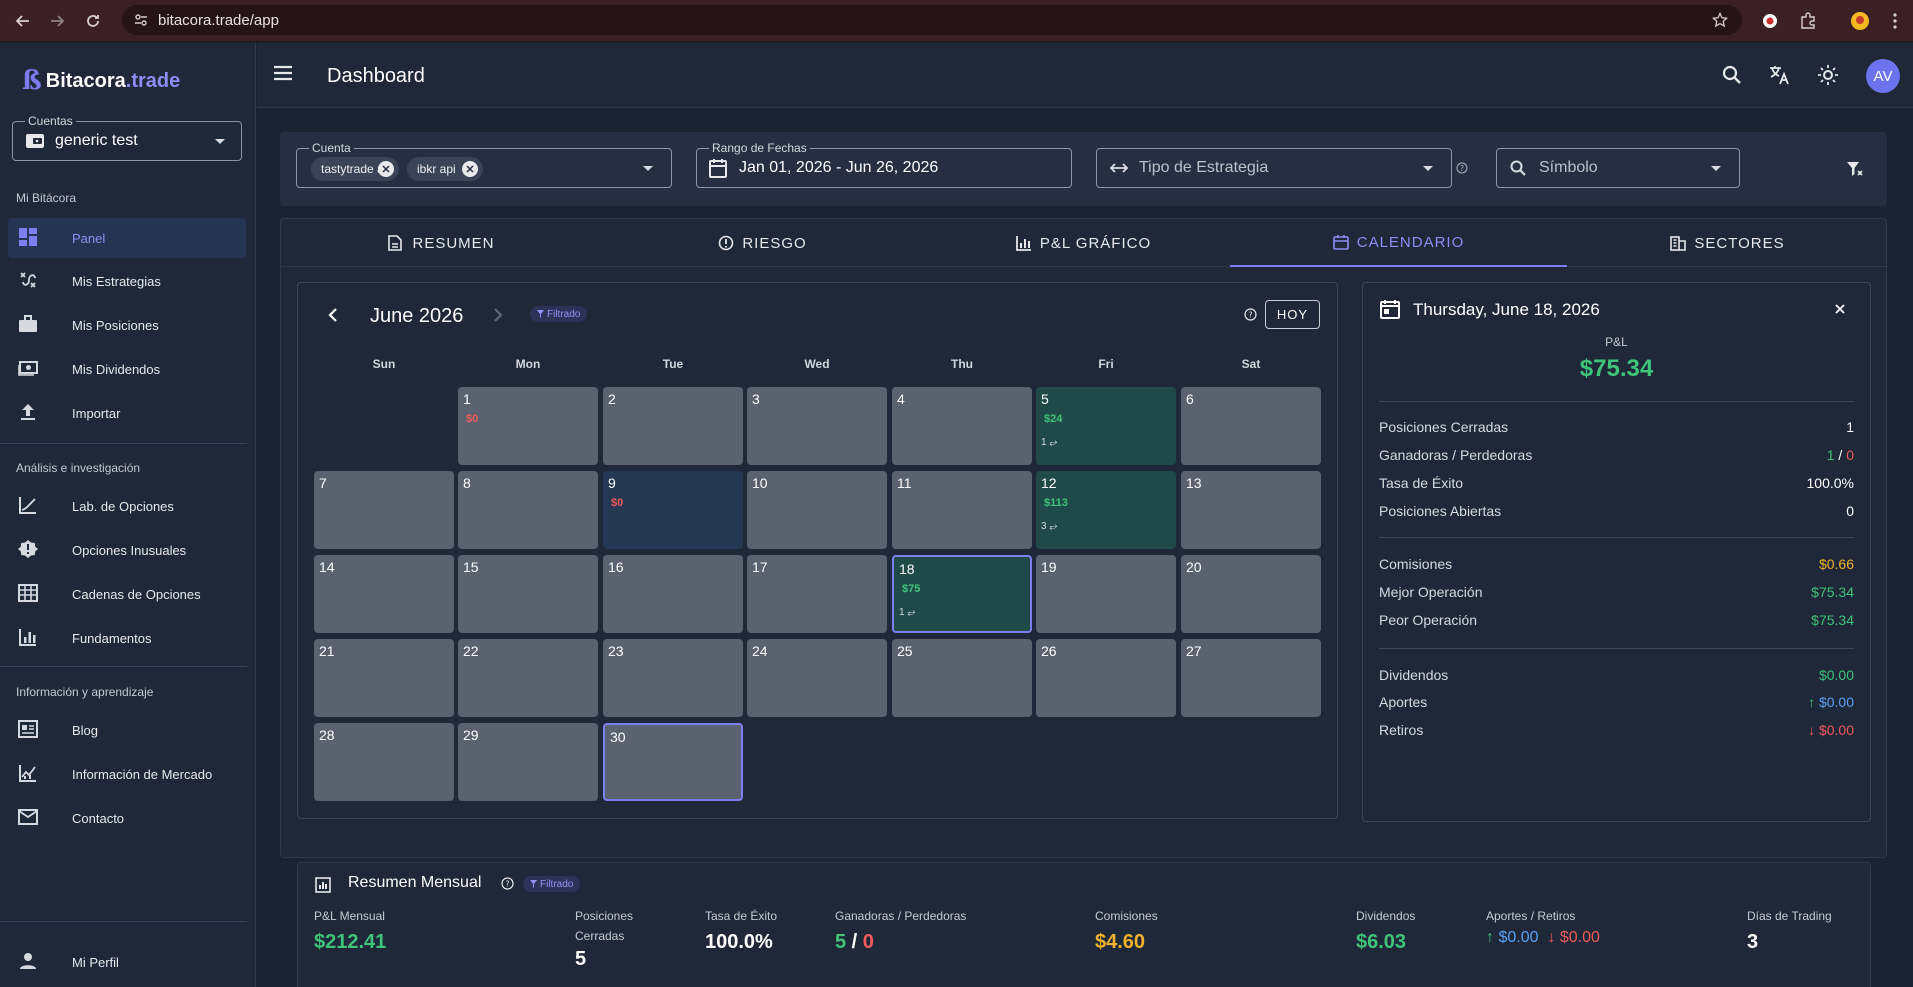 The image size is (1913, 987). I want to click on calendar-day-24: 24, so click(817, 678).